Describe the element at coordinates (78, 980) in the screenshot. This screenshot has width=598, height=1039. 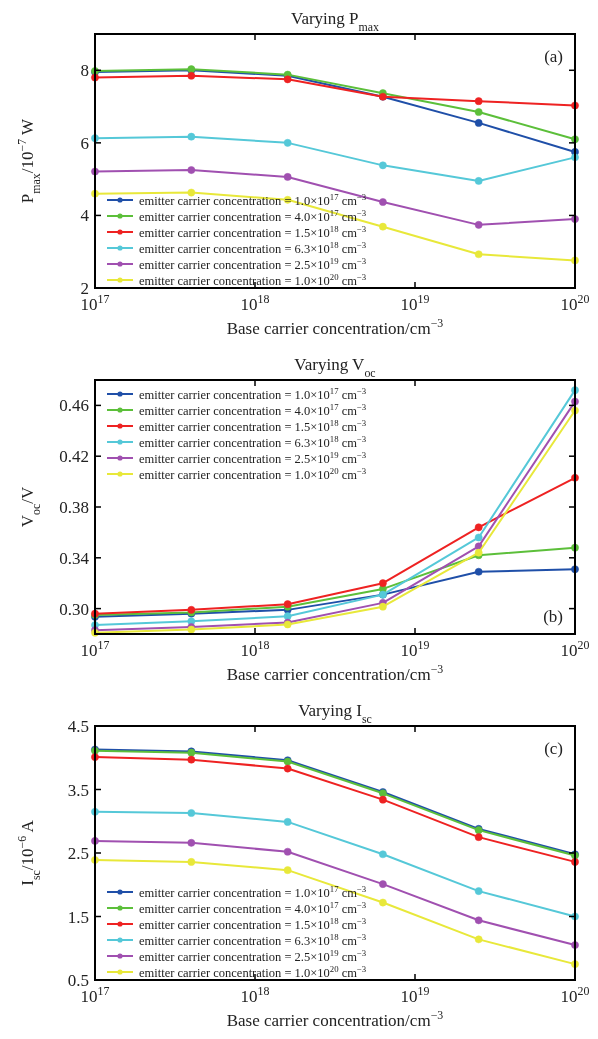
I see `y-tick-label: 0.5` at that location.